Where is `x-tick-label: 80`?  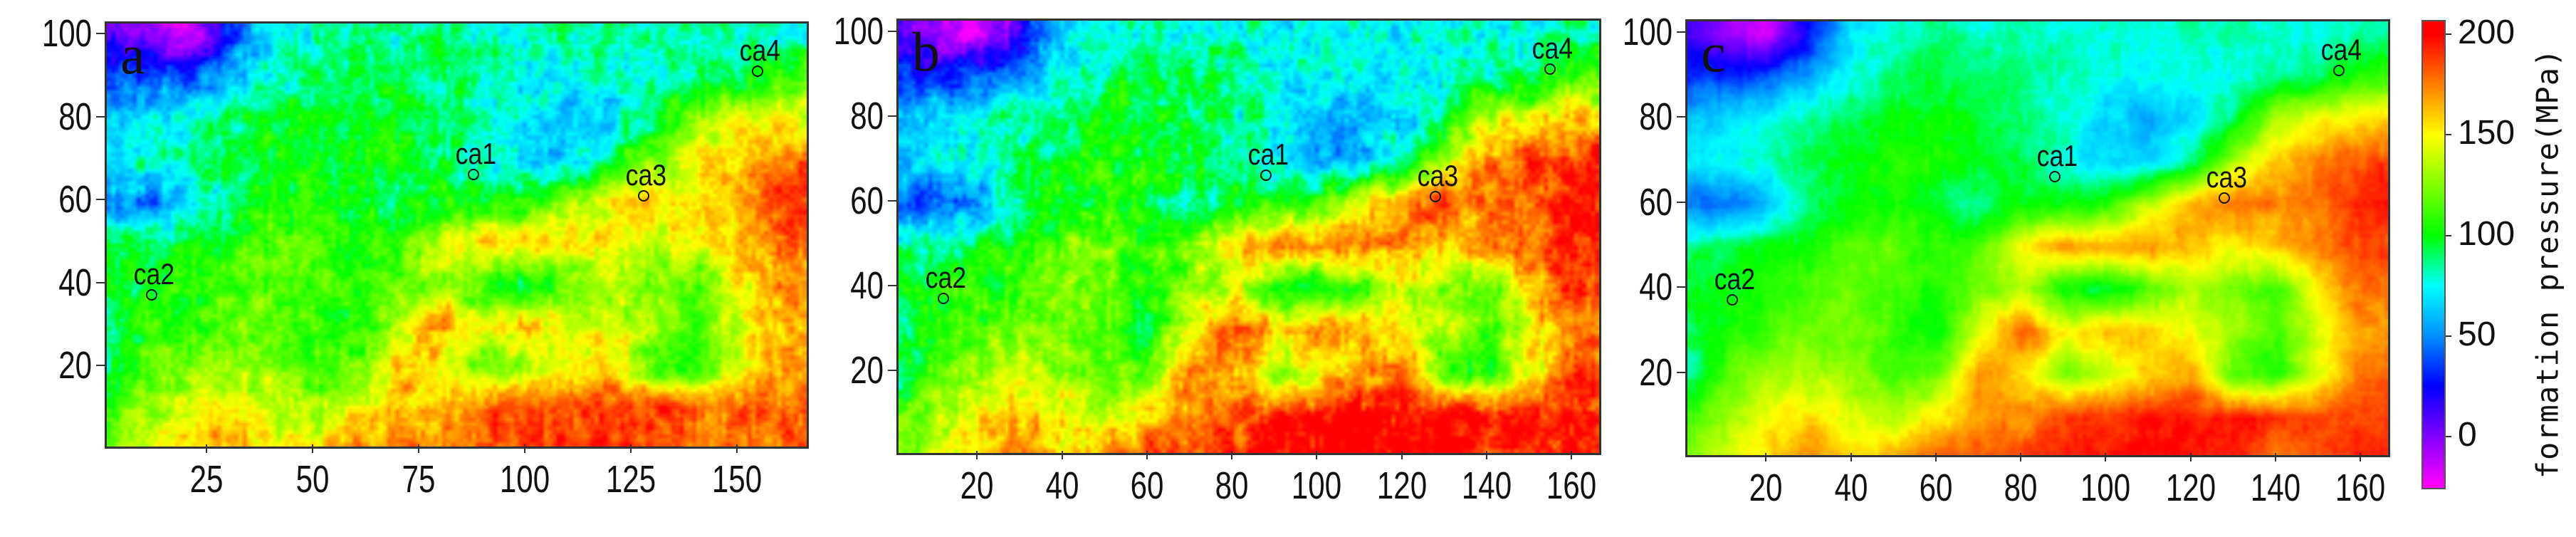 x-tick-label: 80 is located at coordinates (2021, 487).